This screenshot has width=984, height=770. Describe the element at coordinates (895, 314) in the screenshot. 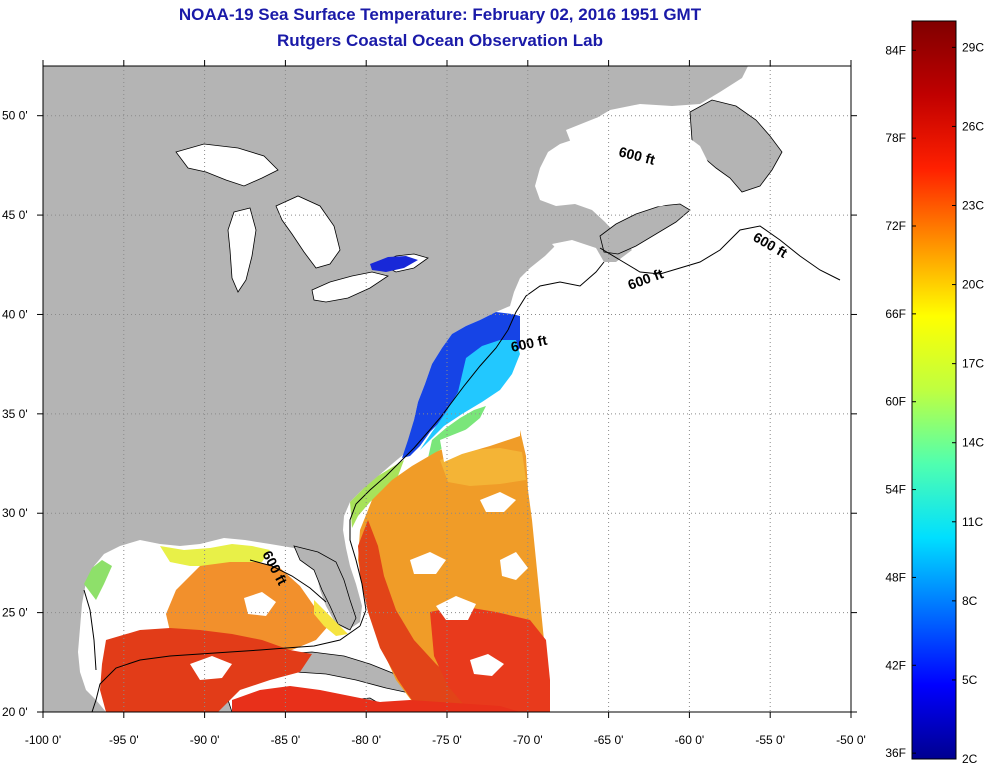

I see `fahrenheit-label: 66F` at that location.